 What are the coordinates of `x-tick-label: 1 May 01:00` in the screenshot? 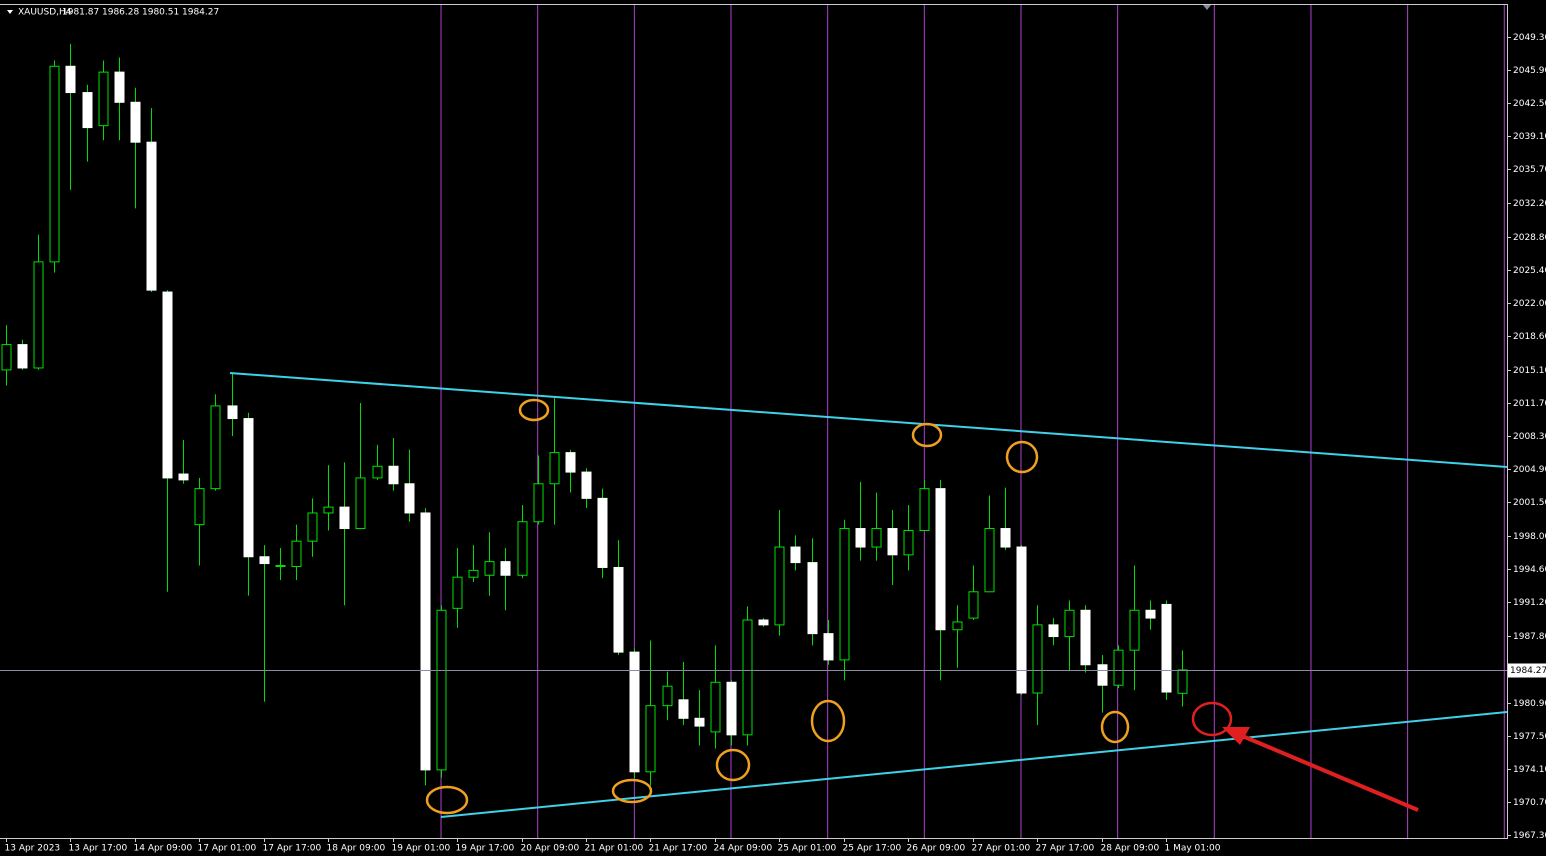 It's located at (1193, 849).